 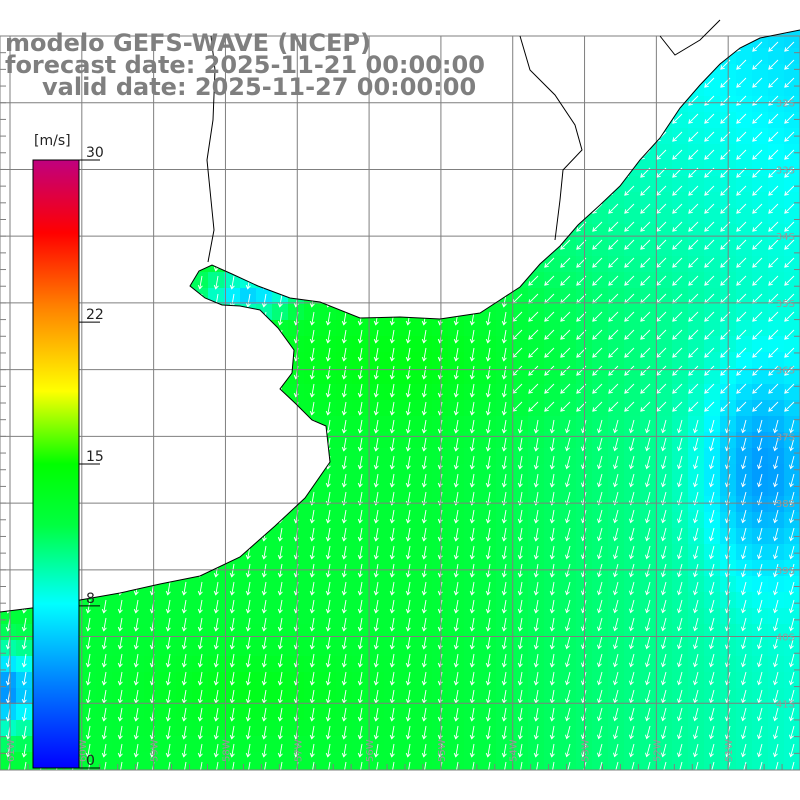 What do you see at coordinates (514, 750) in the screenshot?
I see `lon-label: 54W` at bounding box center [514, 750].